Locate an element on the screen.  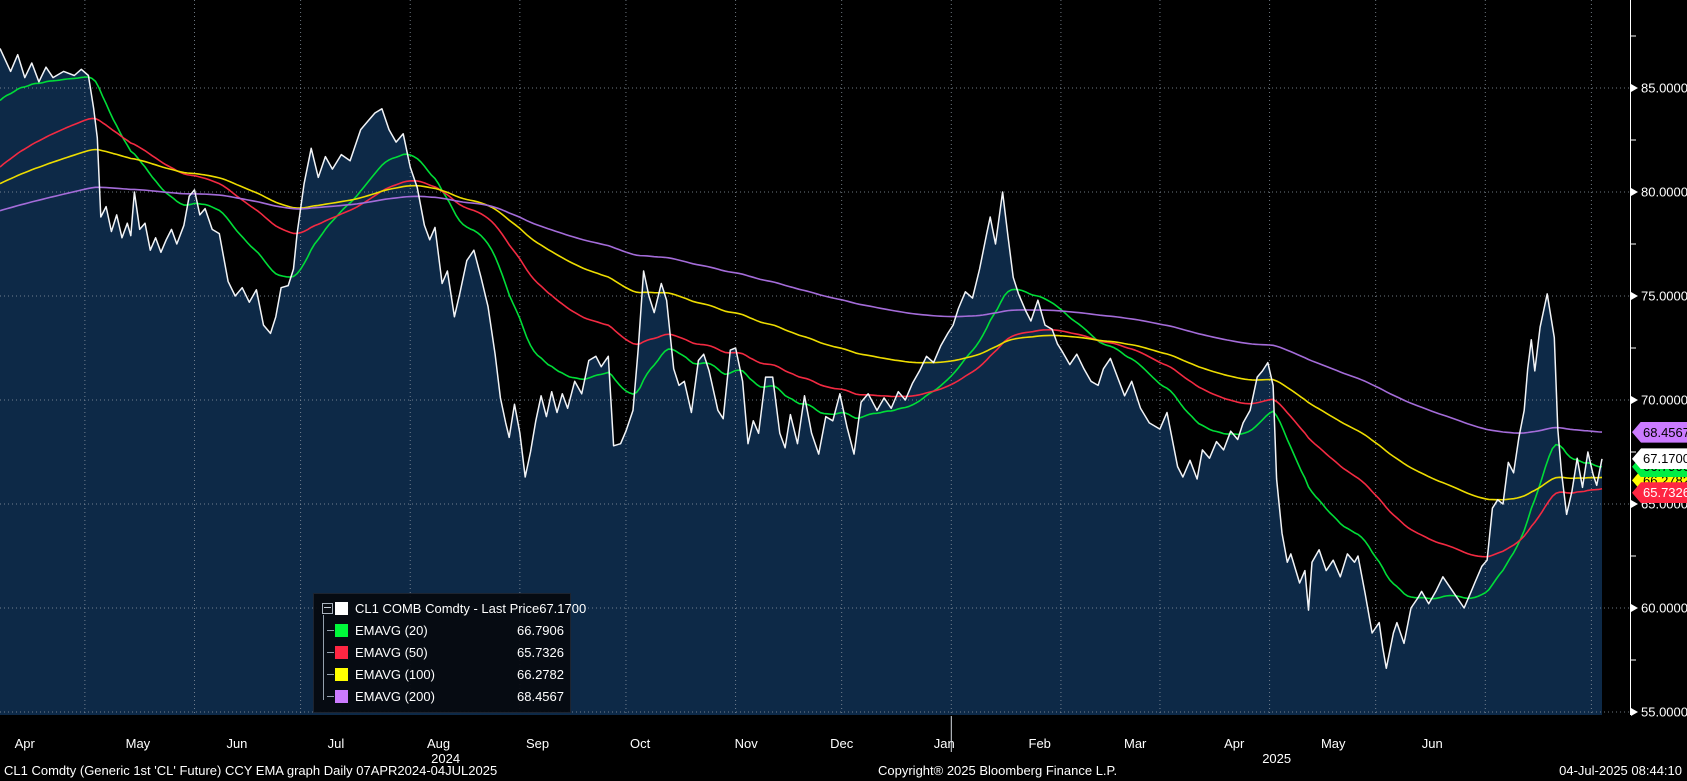
legend-row-emavg100: EMAVG (100) 66.2782 is located at coordinates (441, 674).